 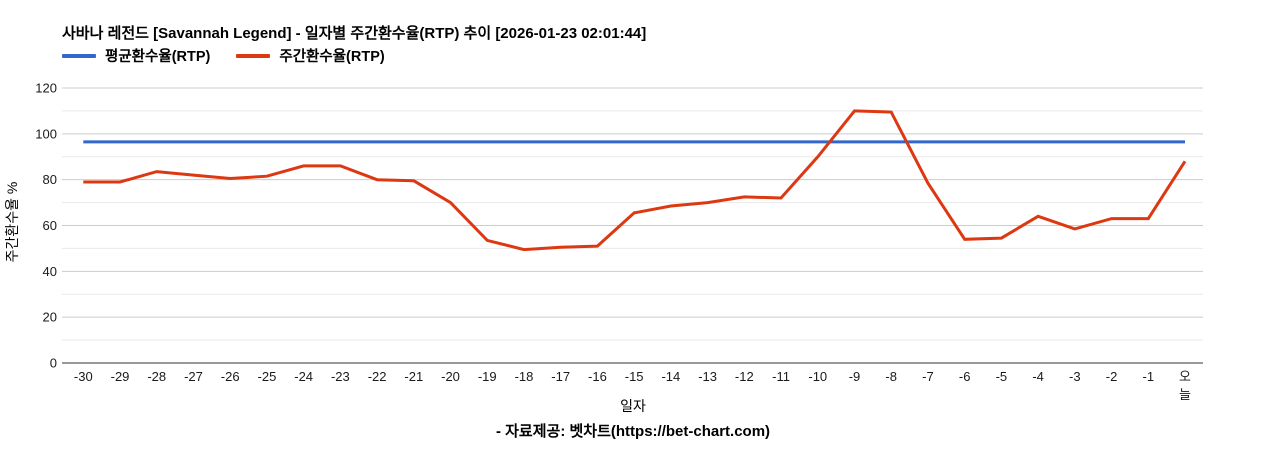 What do you see at coordinates (156, 376) in the screenshot?
I see `x-tick-label: -28` at bounding box center [156, 376].